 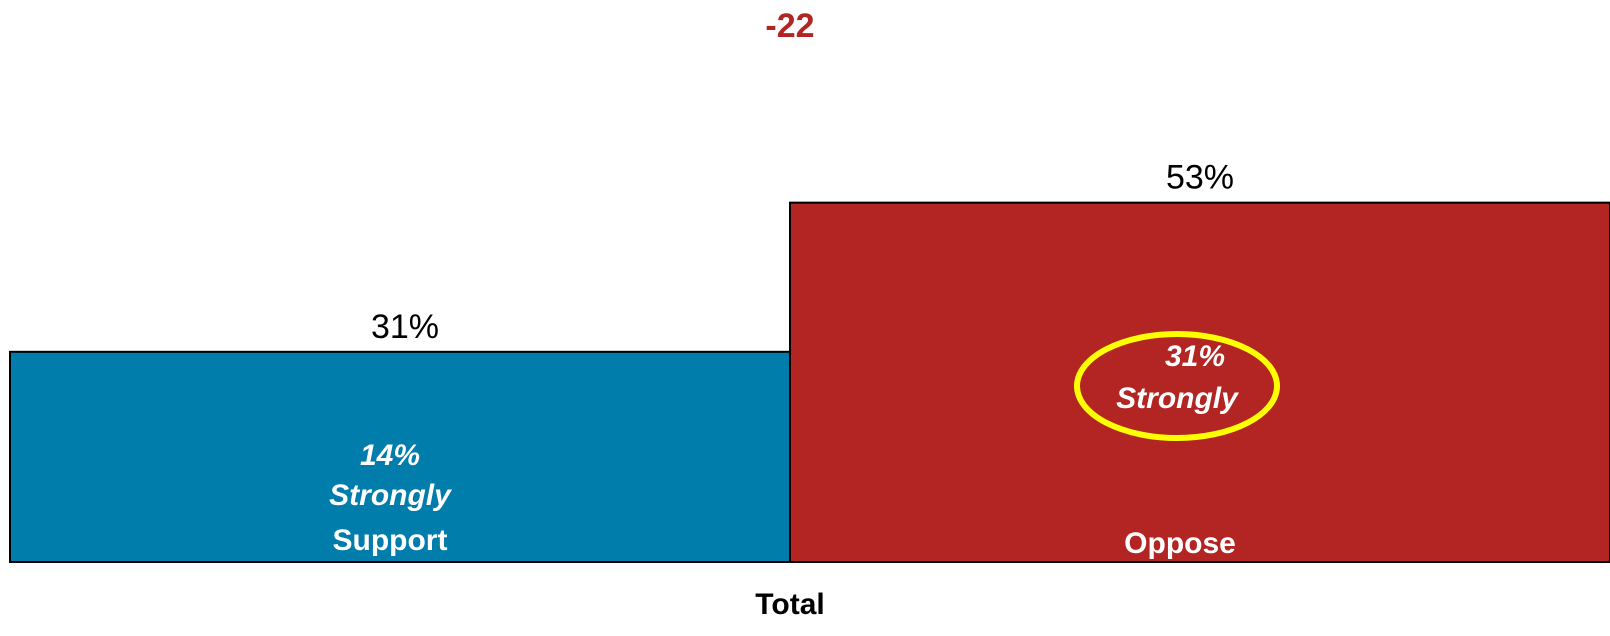 I want to click on strong-word-label-oppose: Strongly, so click(x=1177, y=398).